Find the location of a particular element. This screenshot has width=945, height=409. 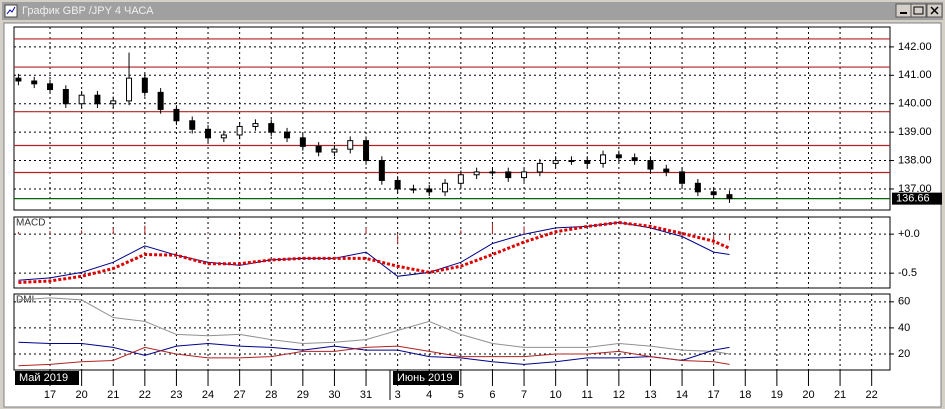

x-tick-label: 12 is located at coordinates (619, 395).